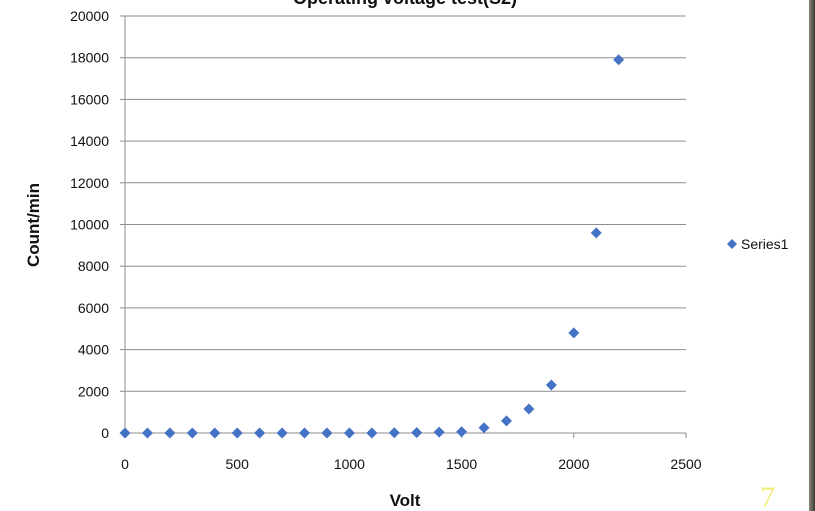  What do you see at coordinates (33, 225) in the screenshot?
I see `y-axis-title: Count/min` at bounding box center [33, 225].